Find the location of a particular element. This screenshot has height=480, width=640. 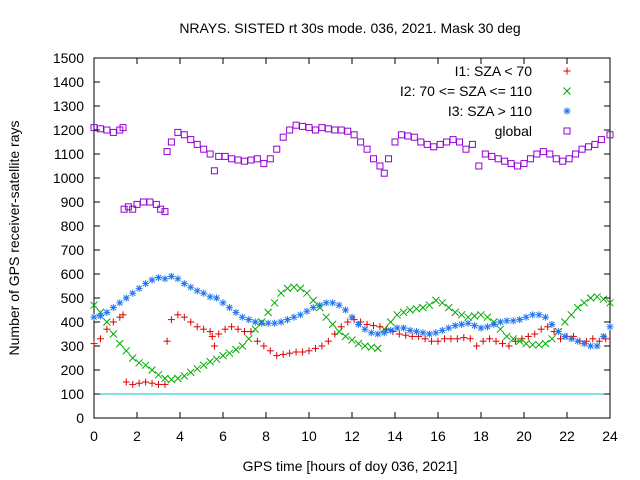

legend-label: I1: SZA < 70 is located at coordinates (494, 71).